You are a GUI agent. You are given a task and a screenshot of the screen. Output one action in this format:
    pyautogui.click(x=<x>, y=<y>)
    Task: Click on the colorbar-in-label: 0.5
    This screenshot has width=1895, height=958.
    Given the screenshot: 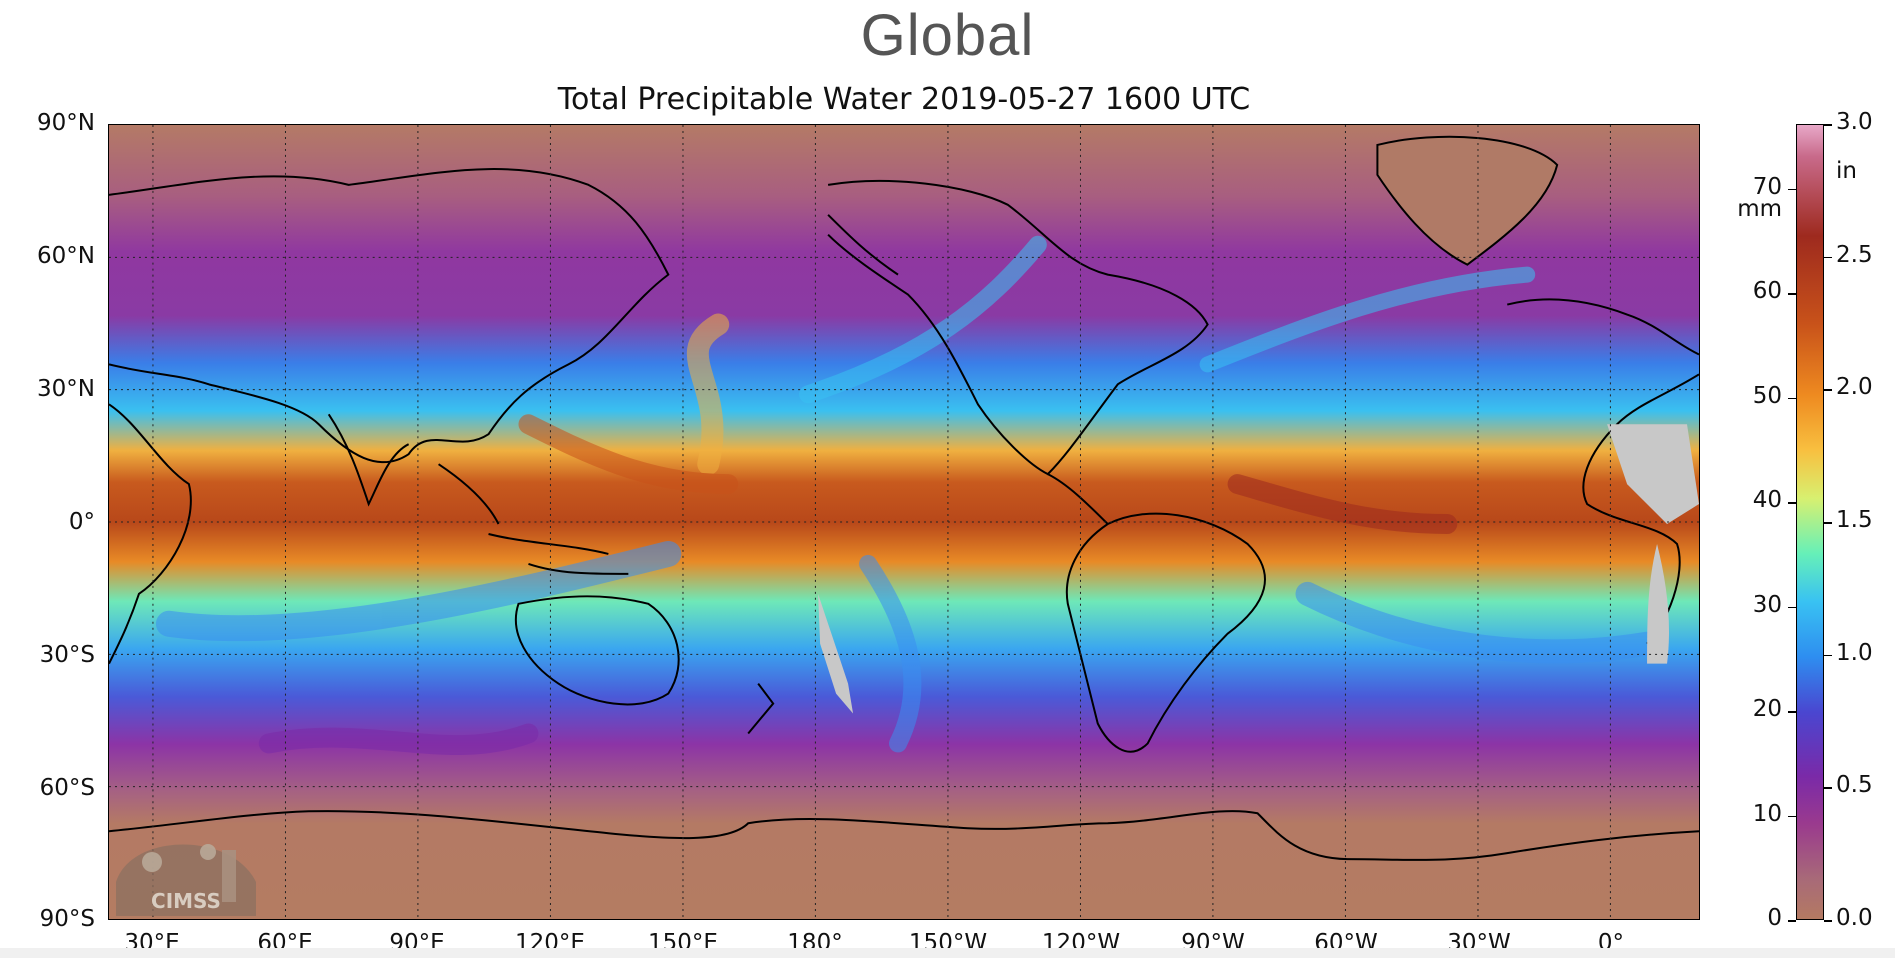 What is the action you would take?
    pyautogui.click(x=1854, y=785)
    